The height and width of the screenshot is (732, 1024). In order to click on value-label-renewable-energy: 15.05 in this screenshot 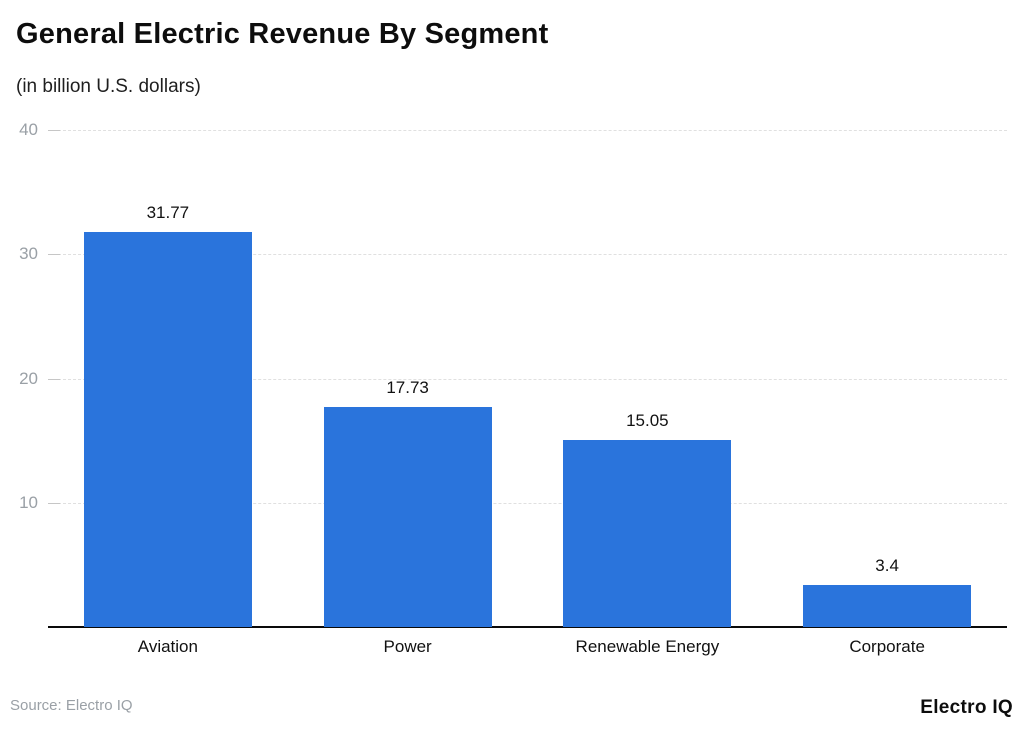, I will do `click(647, 420)`.